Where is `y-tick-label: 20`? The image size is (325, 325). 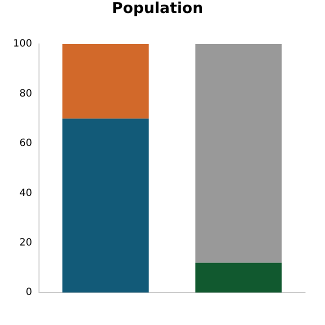 y-tick-label: 20 is located at coordinates (25, 242).